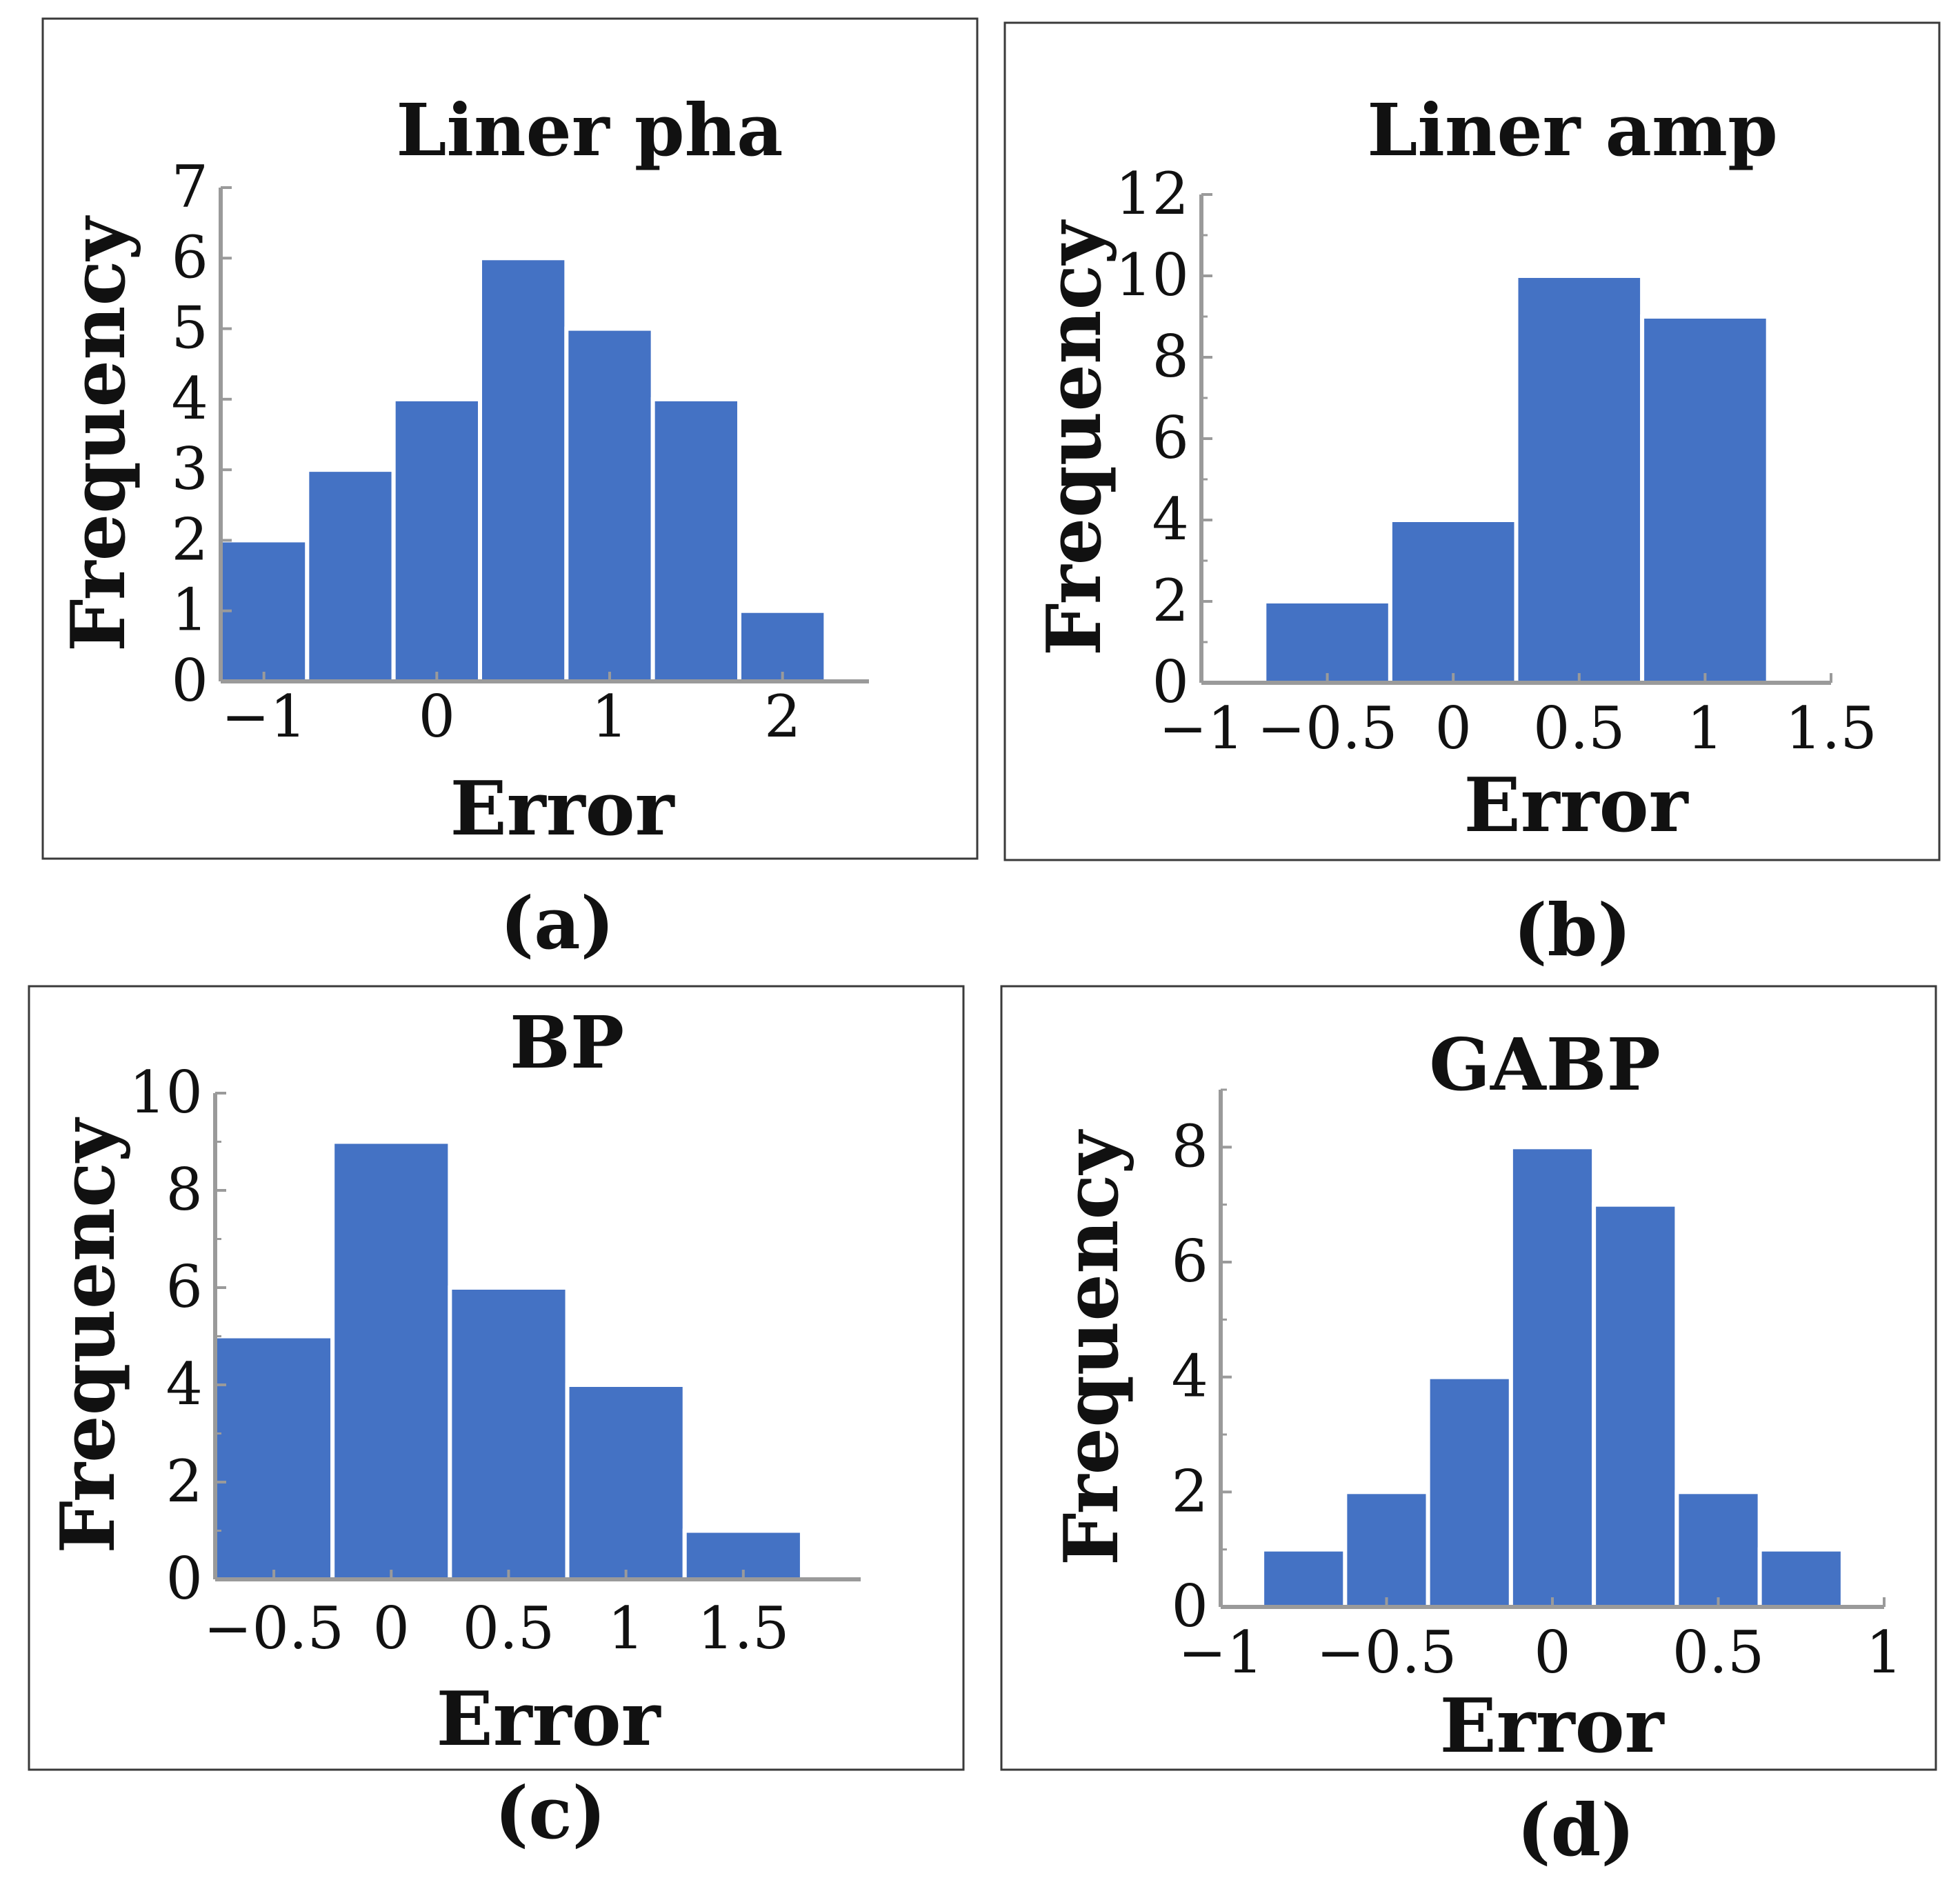 The width and height of the screenshot is (1960, 1889). I want to click on x-tick-label: 2, so click(782, 716).